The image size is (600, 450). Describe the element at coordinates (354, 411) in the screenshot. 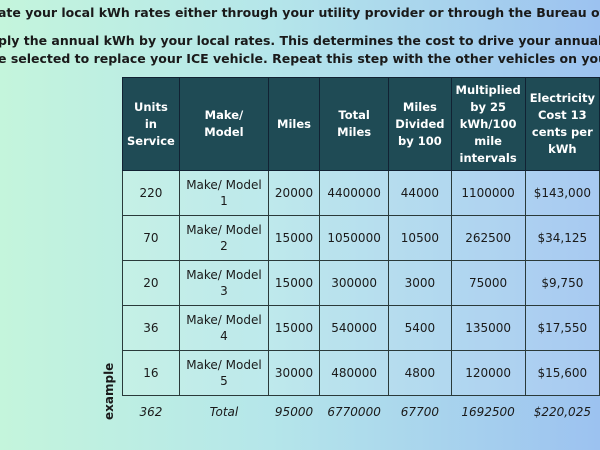

I see `total-cell: 6770000` at that location.